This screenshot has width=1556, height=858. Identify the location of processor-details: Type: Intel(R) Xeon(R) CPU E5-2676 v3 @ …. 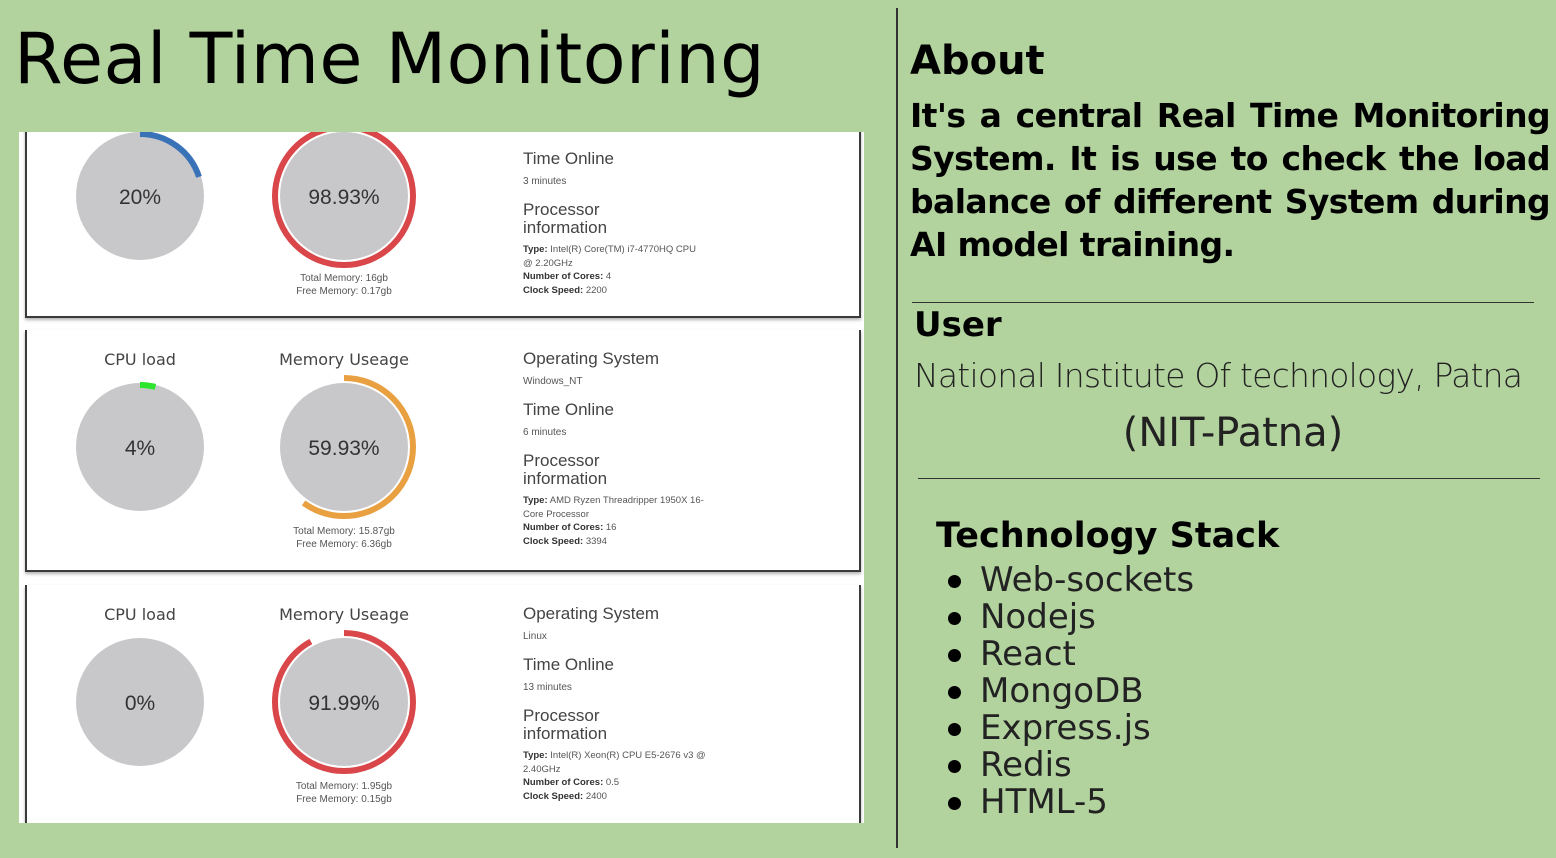
(615, 776).